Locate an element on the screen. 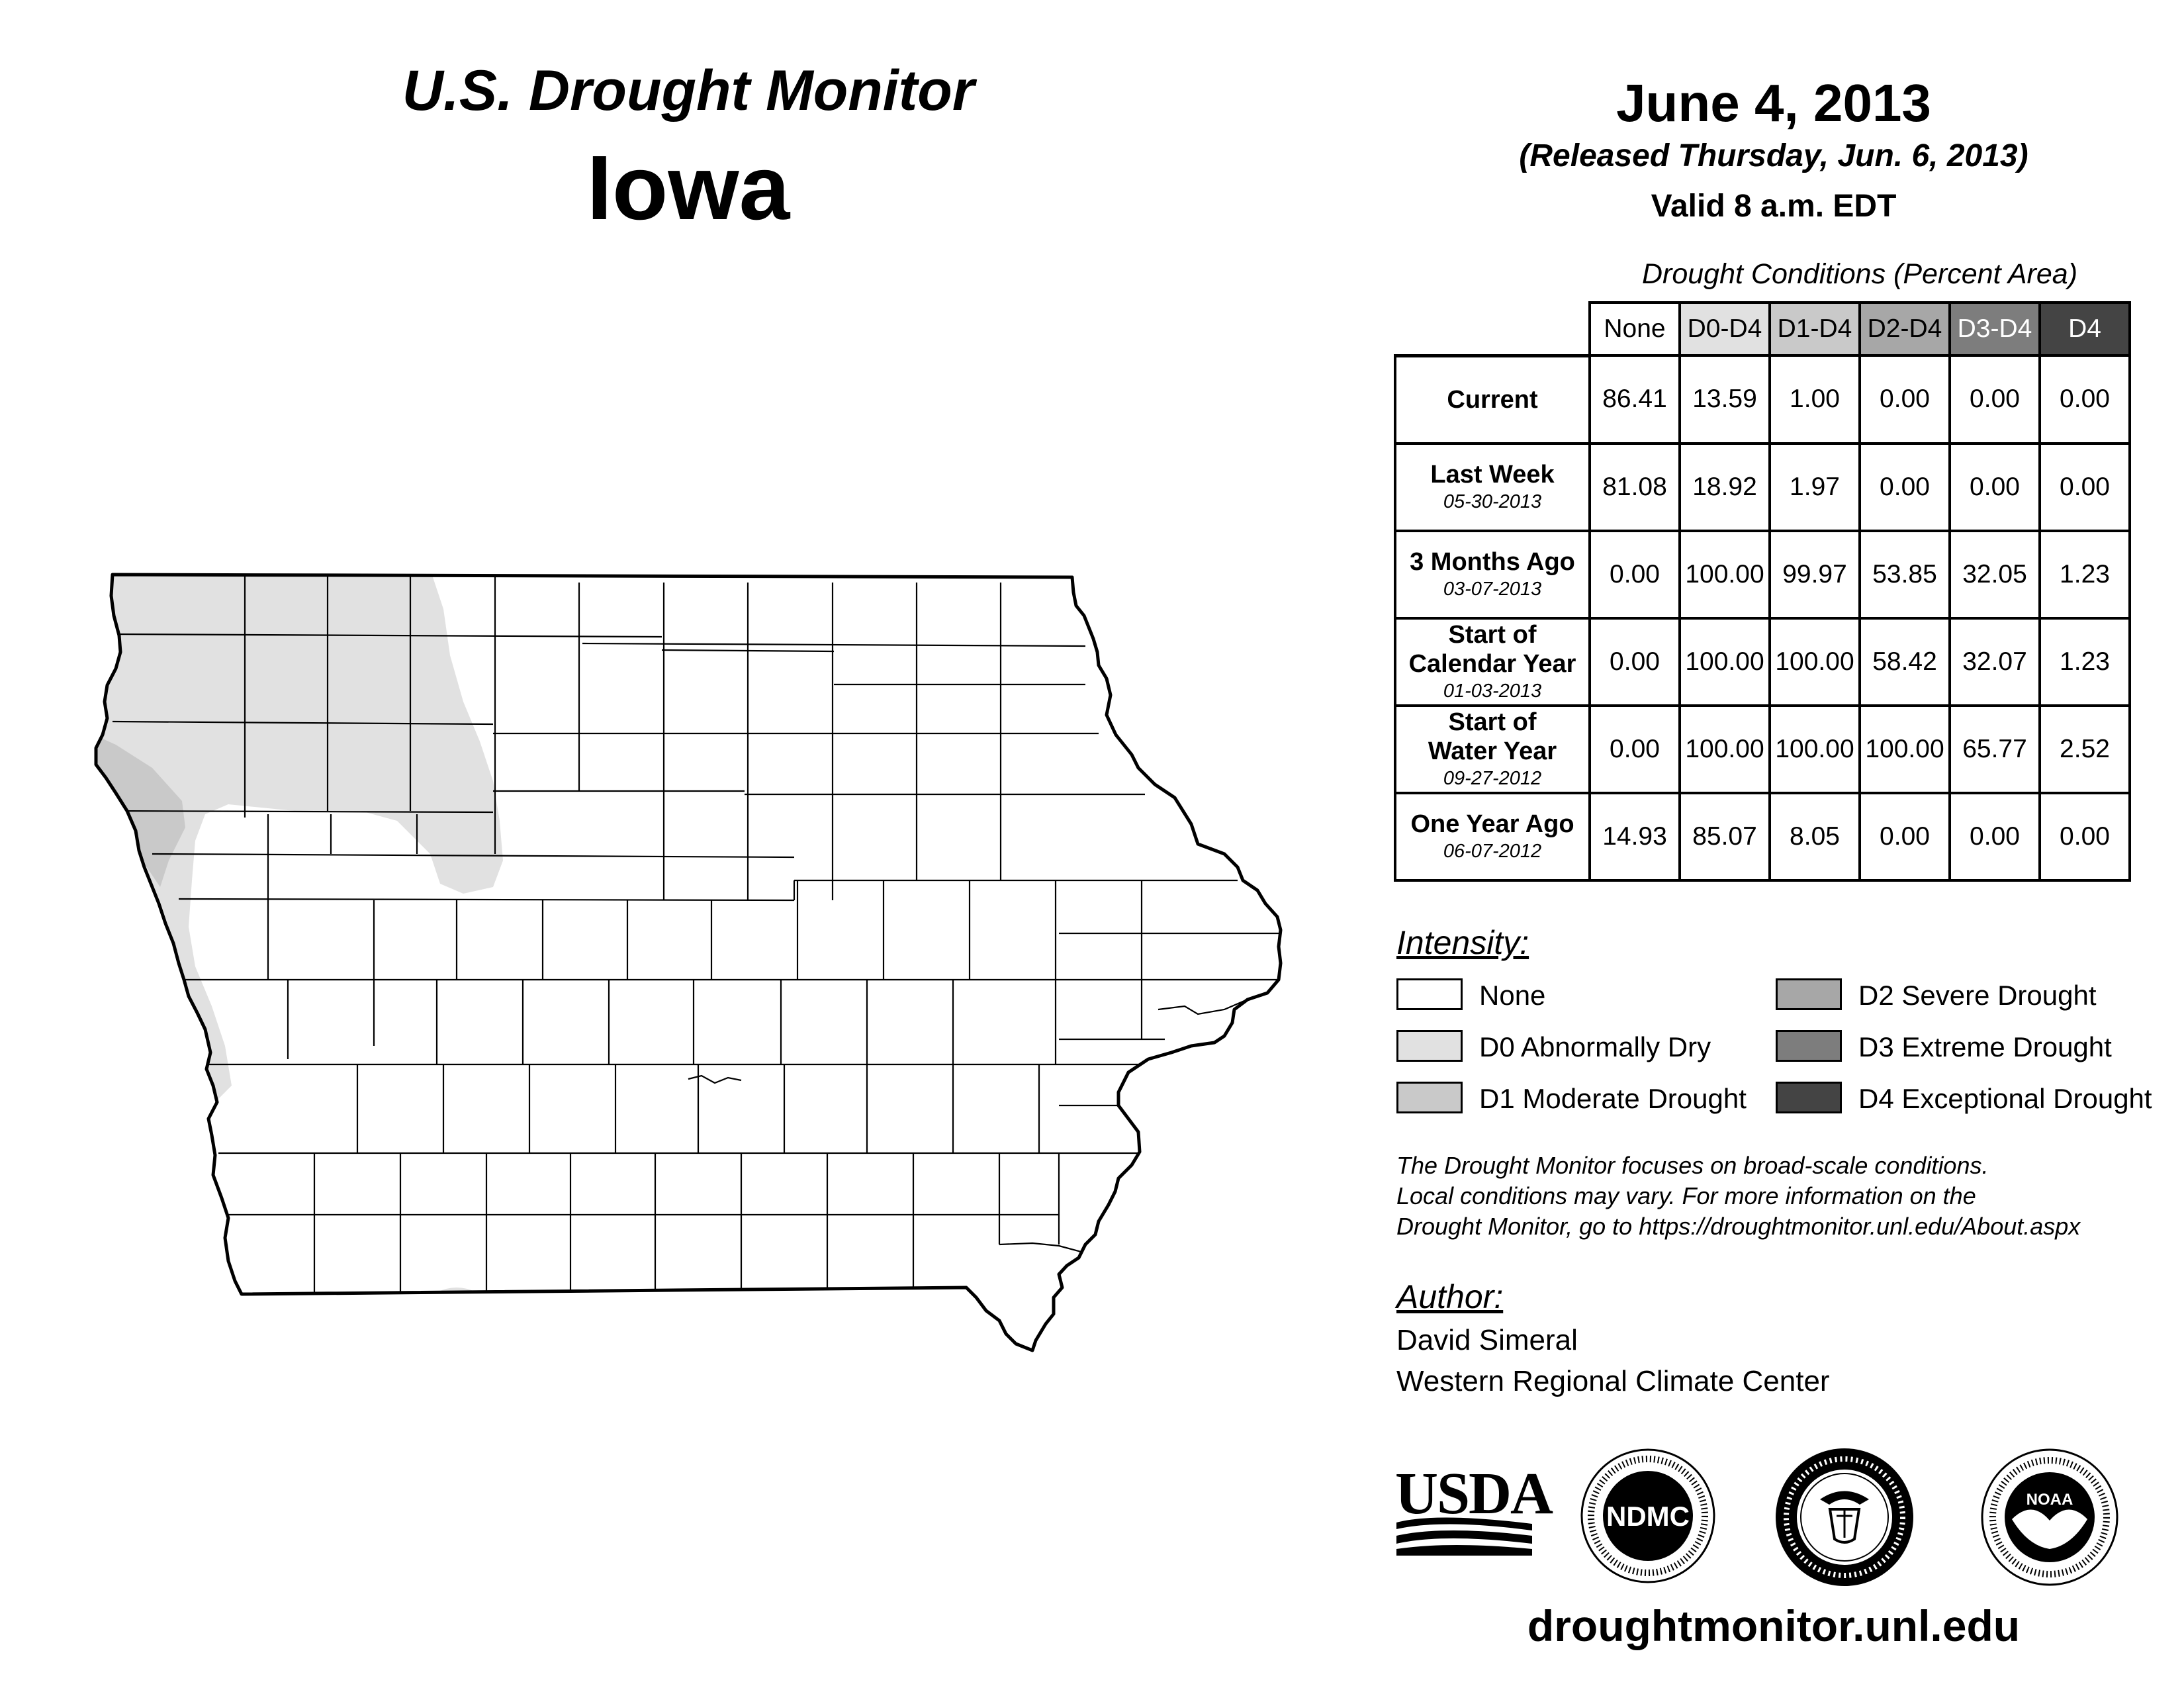 Image resolution: width=2184 pixels, height=1688 pixels. release-date: (Released Thursday, Jun. 6, 2013) is located at coordinates (1773, 155).